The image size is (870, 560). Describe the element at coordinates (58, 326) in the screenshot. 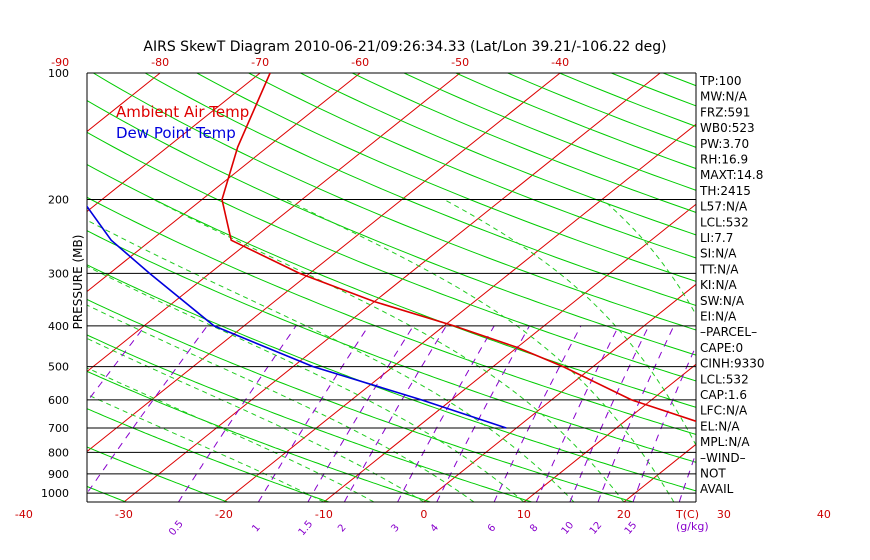

I see `pressure-tick-label: 400` at that location.